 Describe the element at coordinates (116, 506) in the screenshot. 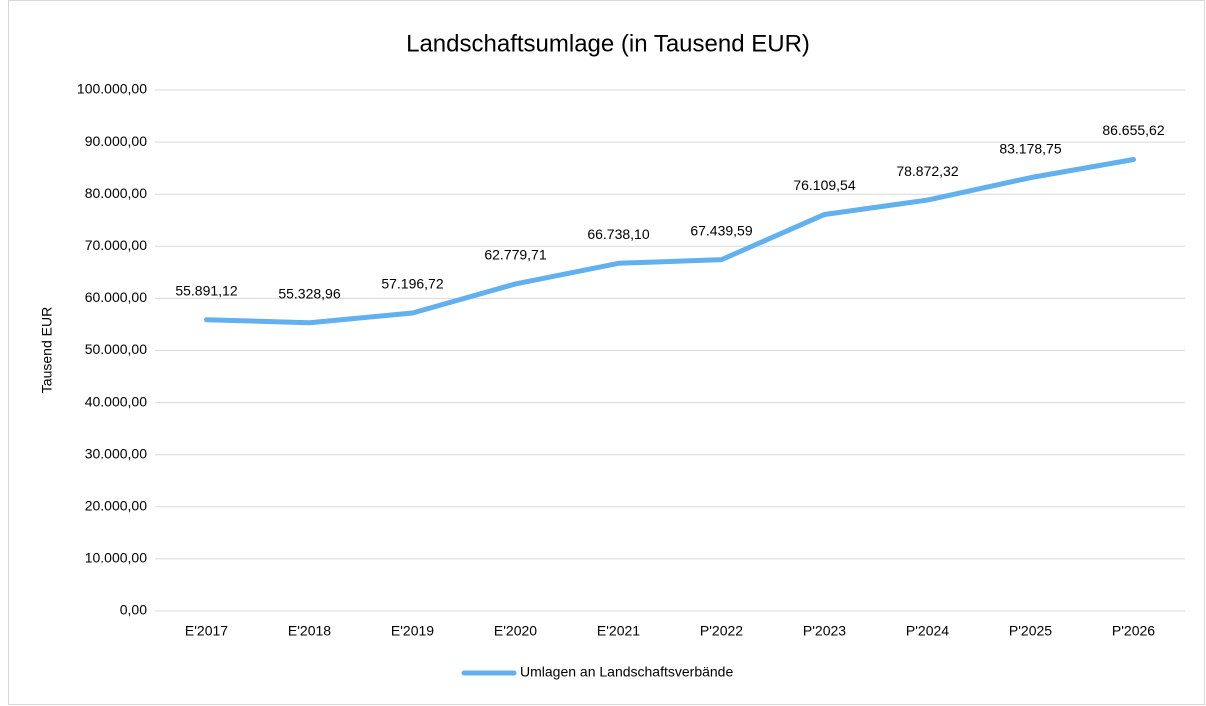

I see `y-tick-label: 20.000,00` at that location.